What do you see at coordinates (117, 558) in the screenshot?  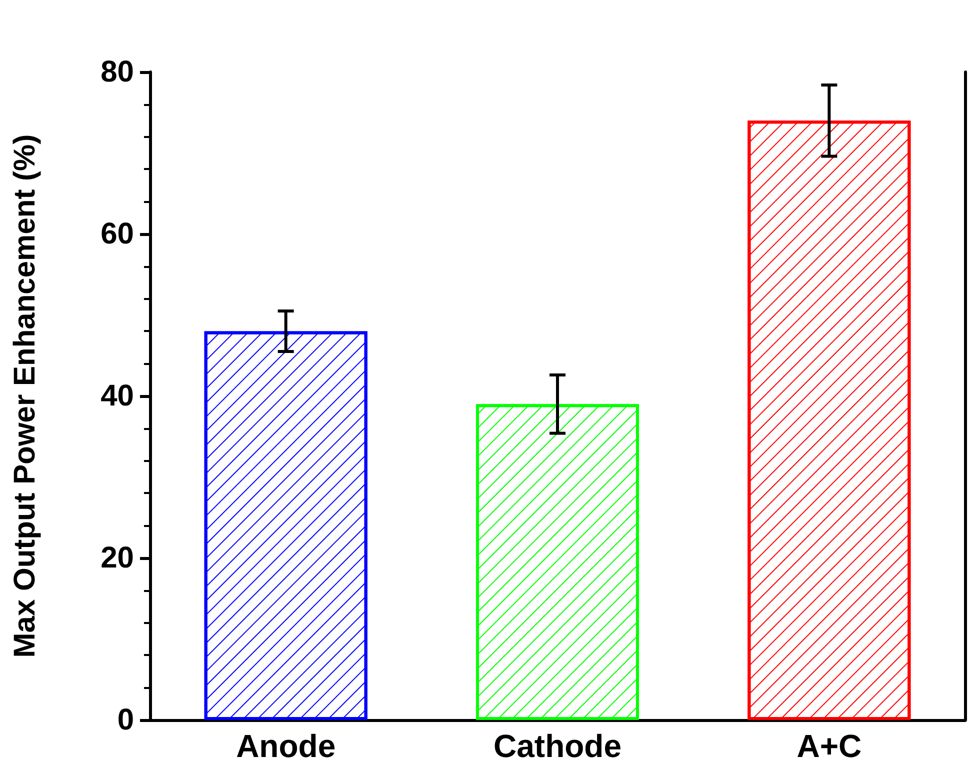 I see `y-tick-label: 20` at bounding box center [117, 558].